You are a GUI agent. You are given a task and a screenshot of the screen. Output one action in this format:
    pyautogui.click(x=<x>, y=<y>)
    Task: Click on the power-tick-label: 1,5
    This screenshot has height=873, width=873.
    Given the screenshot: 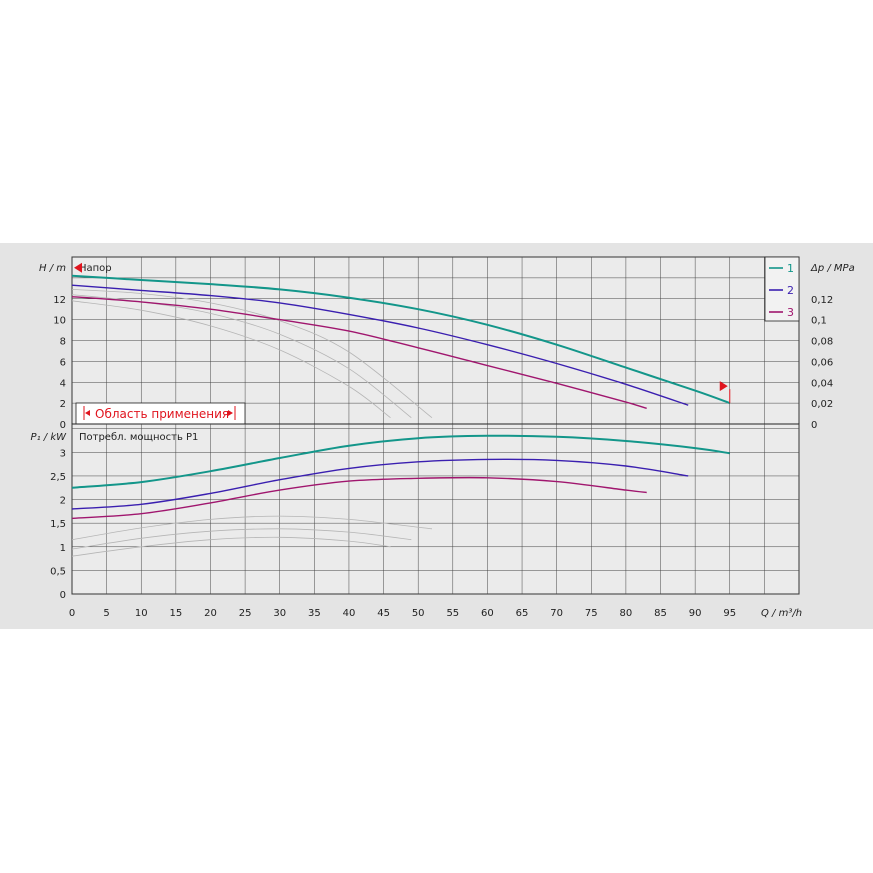 What is the action you would take?
    pyautogui.click(x=58, y=524)
    